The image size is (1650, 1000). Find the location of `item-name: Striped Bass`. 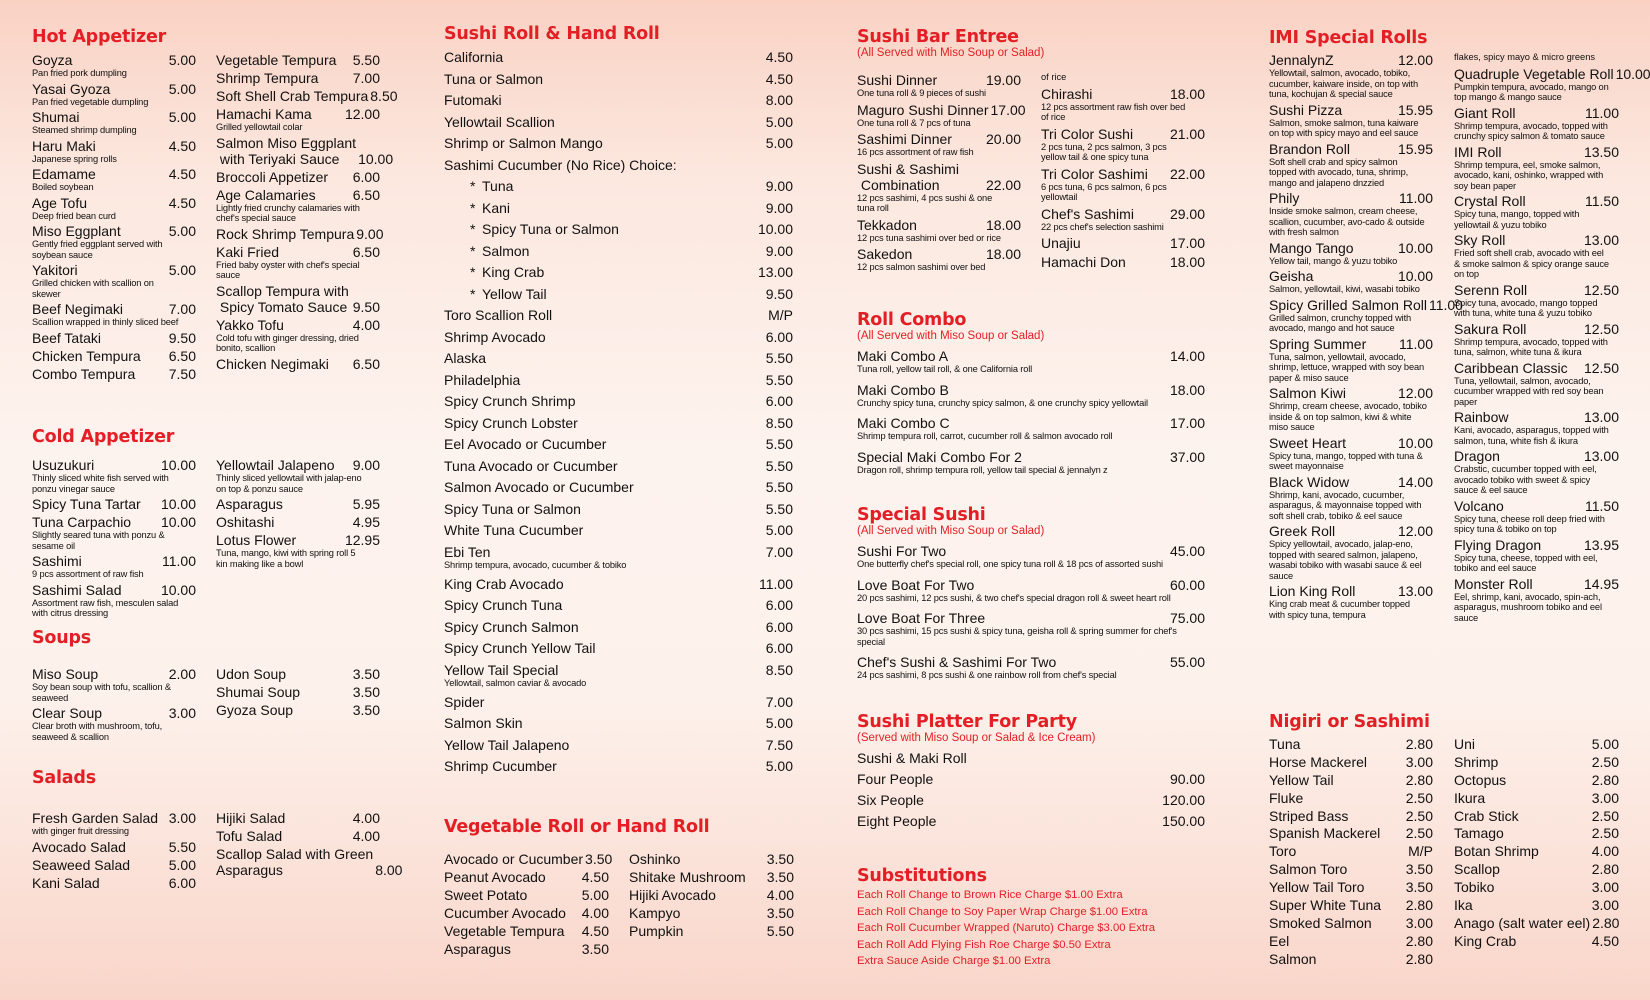

item-name: Striped Bass is located at coordinates (1308, 816).